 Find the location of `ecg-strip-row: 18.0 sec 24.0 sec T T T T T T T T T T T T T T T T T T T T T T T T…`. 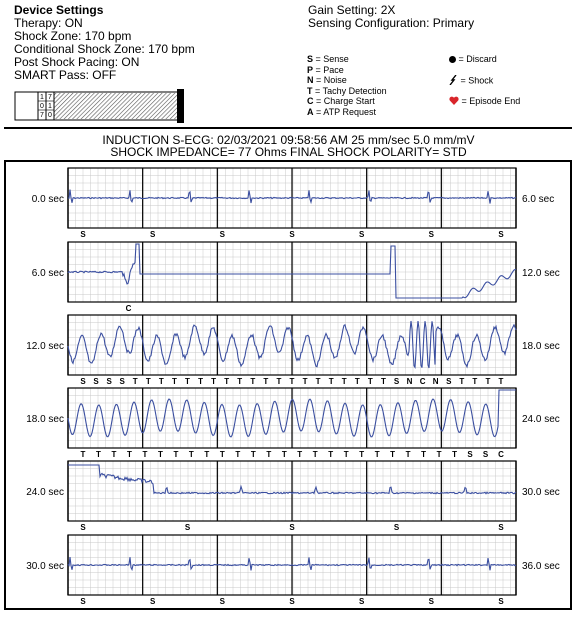

ecg-strip-row: 18.0 sec 24.0 sec T T T T T T T T T T T T T T T T T T T T T T T T… is located at coordinates (293, 423).